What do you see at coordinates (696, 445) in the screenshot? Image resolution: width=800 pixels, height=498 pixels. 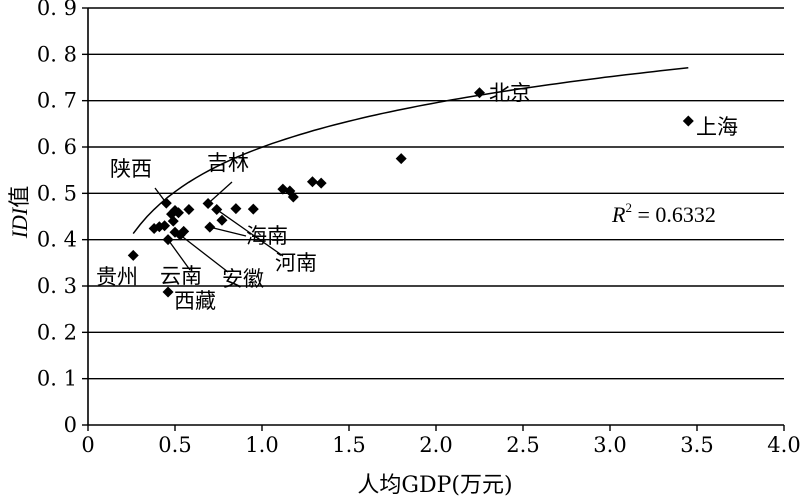 I see `x-tick-label-7: 3.5` at bounding box center [696, 445].